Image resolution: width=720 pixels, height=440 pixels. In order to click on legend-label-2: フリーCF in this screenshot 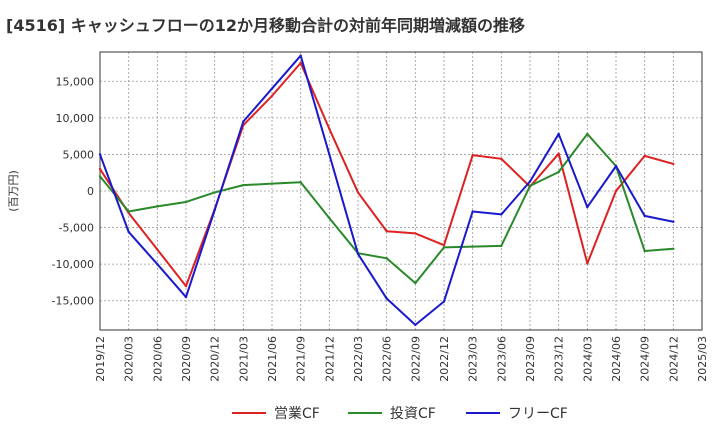, I will do `click(538, 414)`.